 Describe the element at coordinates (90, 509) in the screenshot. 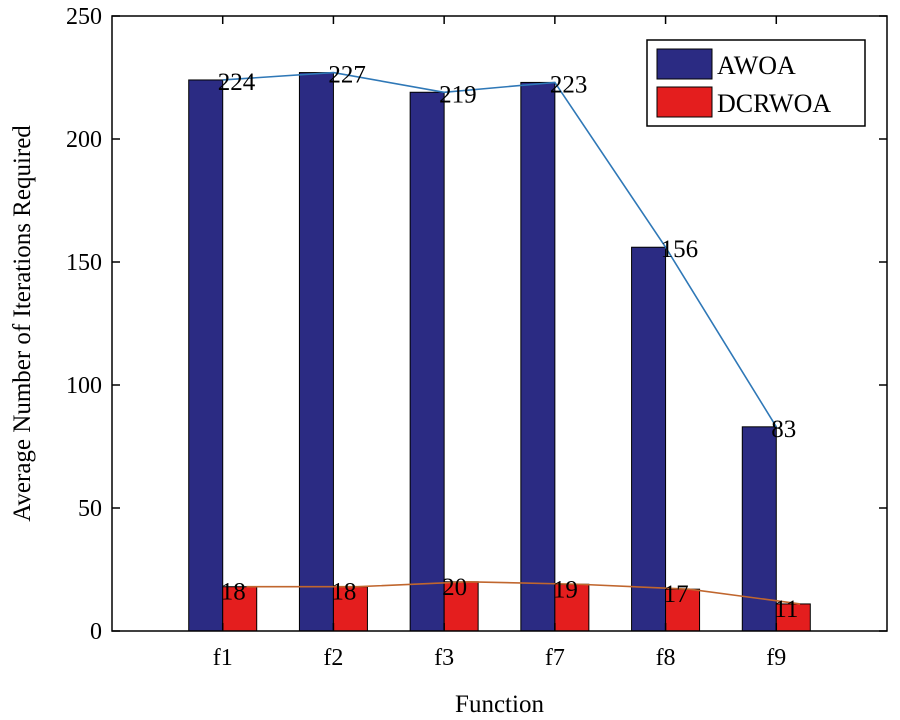

I see `y-tick-label: 50` at that location.